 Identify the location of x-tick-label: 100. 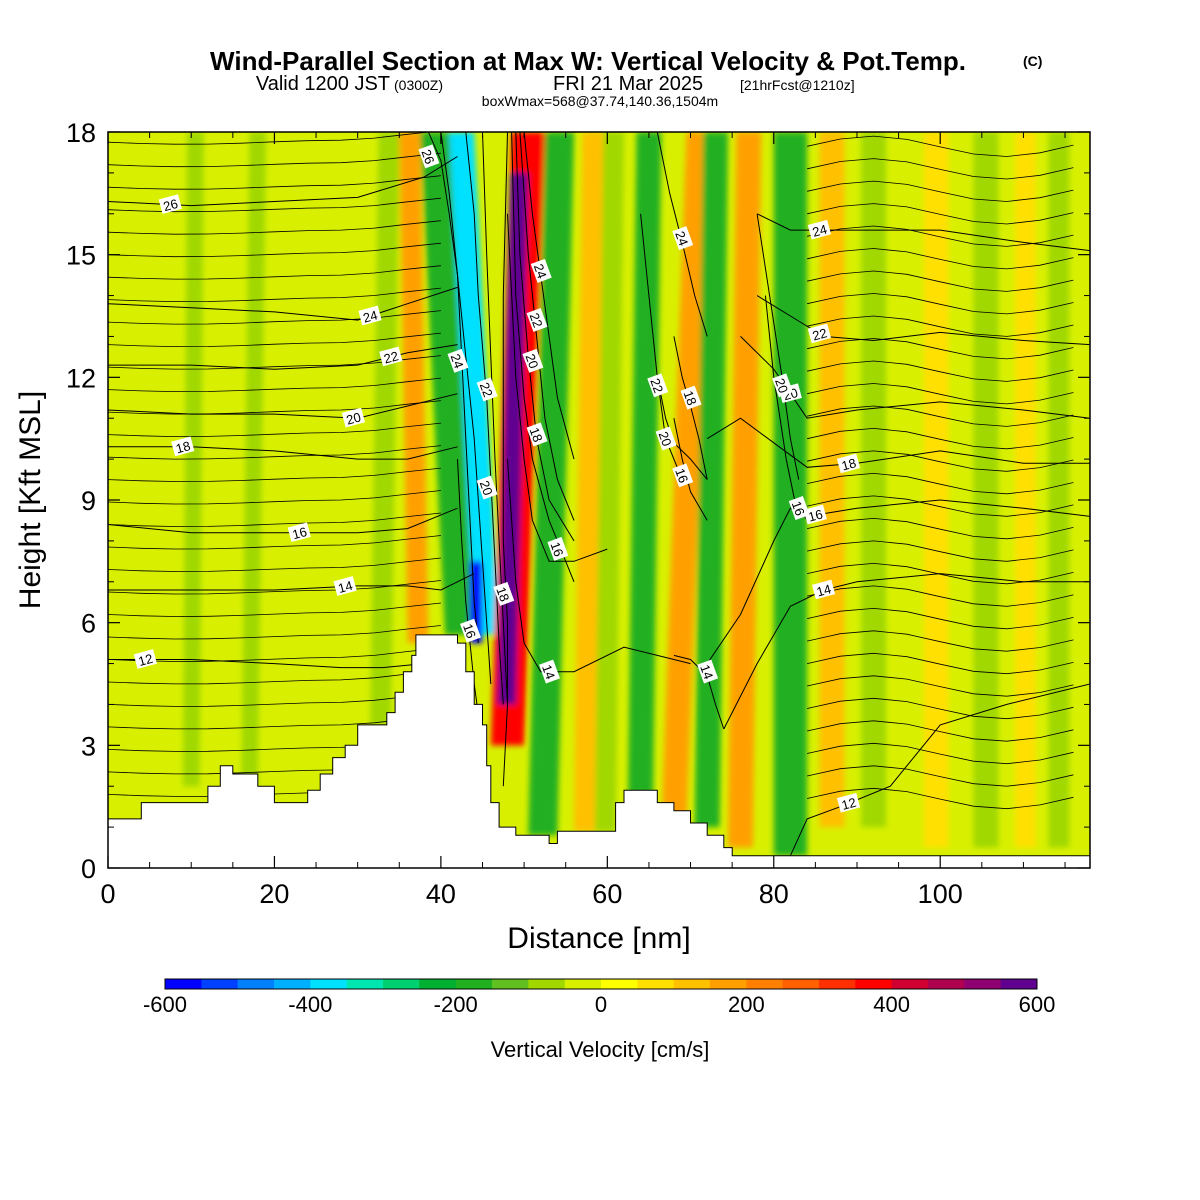
(940, 894).